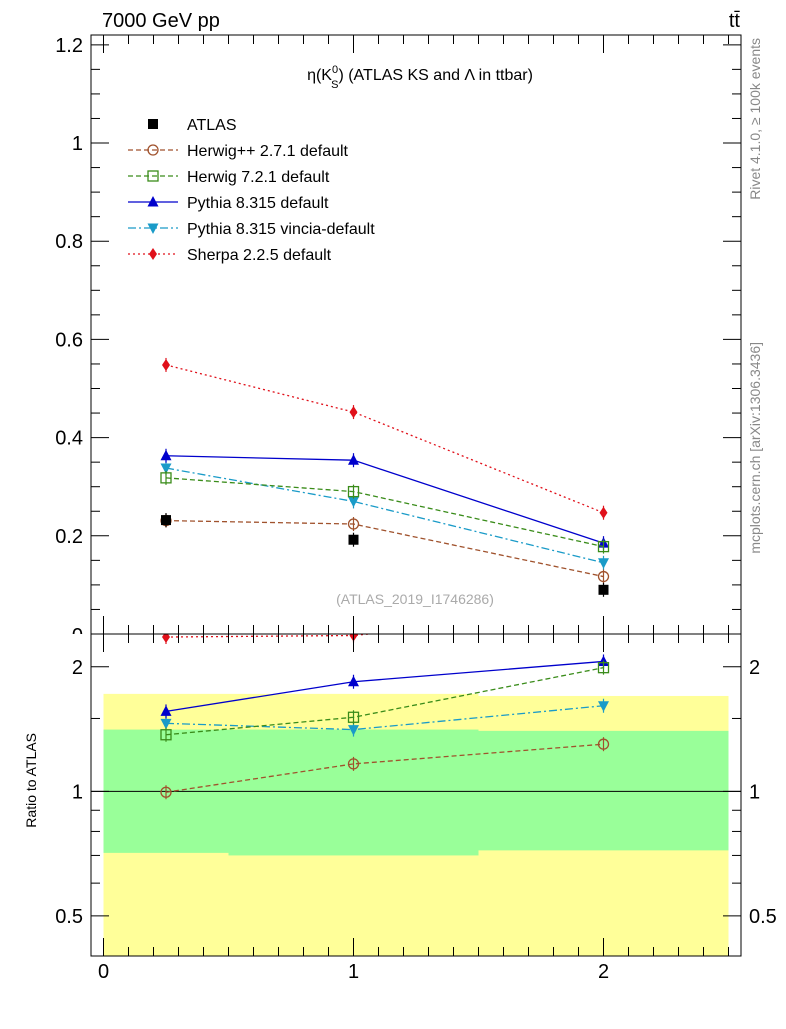 This screenshot has width=786, height=1029. What do you see at coordinates (415, 599) in the screenshot?
I see `analysis-id-label: (ATLAS_2019_I1746286)` at bounding box center [415, 599].